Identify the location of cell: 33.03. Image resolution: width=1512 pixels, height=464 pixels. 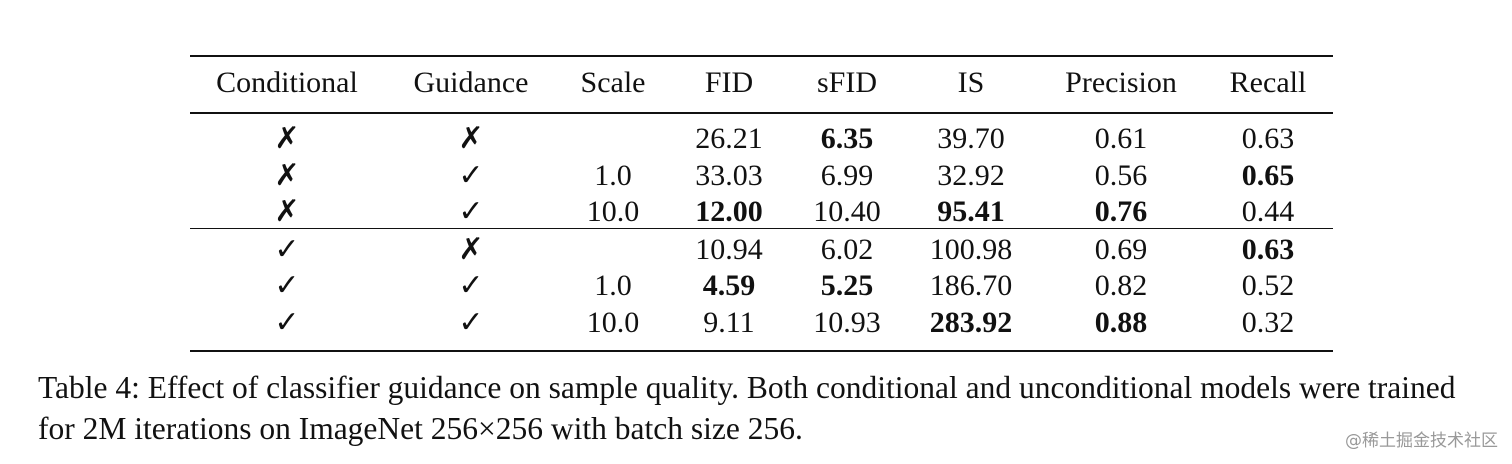
(729, 175).